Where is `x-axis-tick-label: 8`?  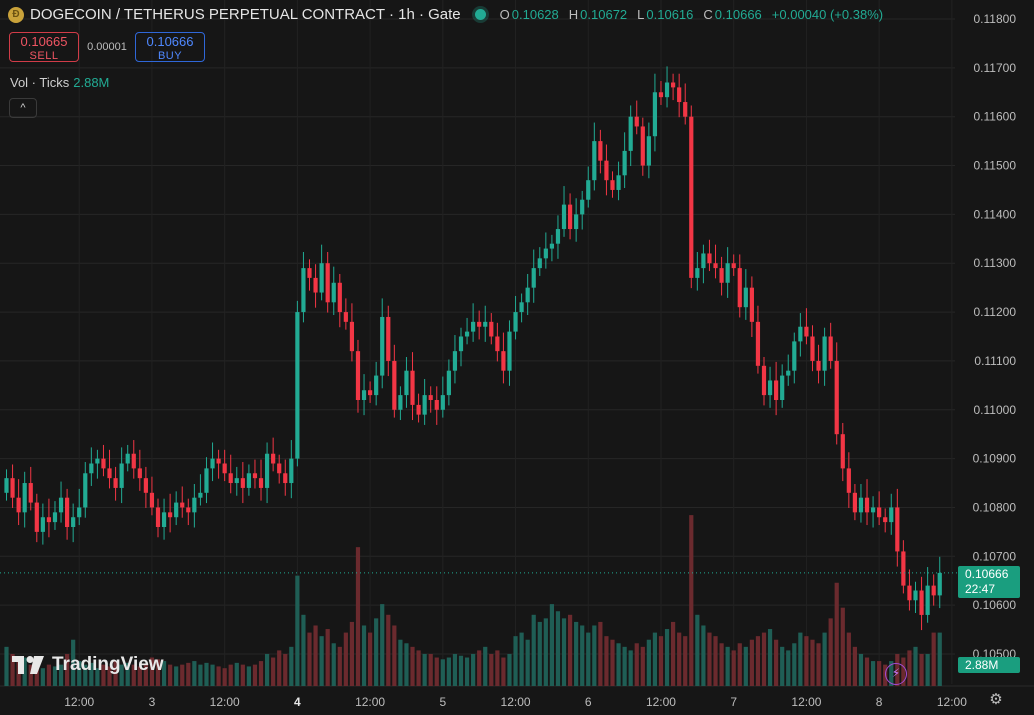
x-axis-tick-label: 8 is located at coordinates (879, 702).